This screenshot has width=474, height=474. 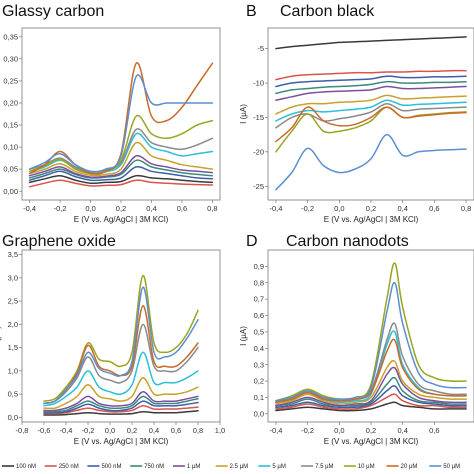 What do you see at coordinates (10, 58) in the screenshot?
I see `y-tick-label: 0,30` at bounding box center [10, 58].